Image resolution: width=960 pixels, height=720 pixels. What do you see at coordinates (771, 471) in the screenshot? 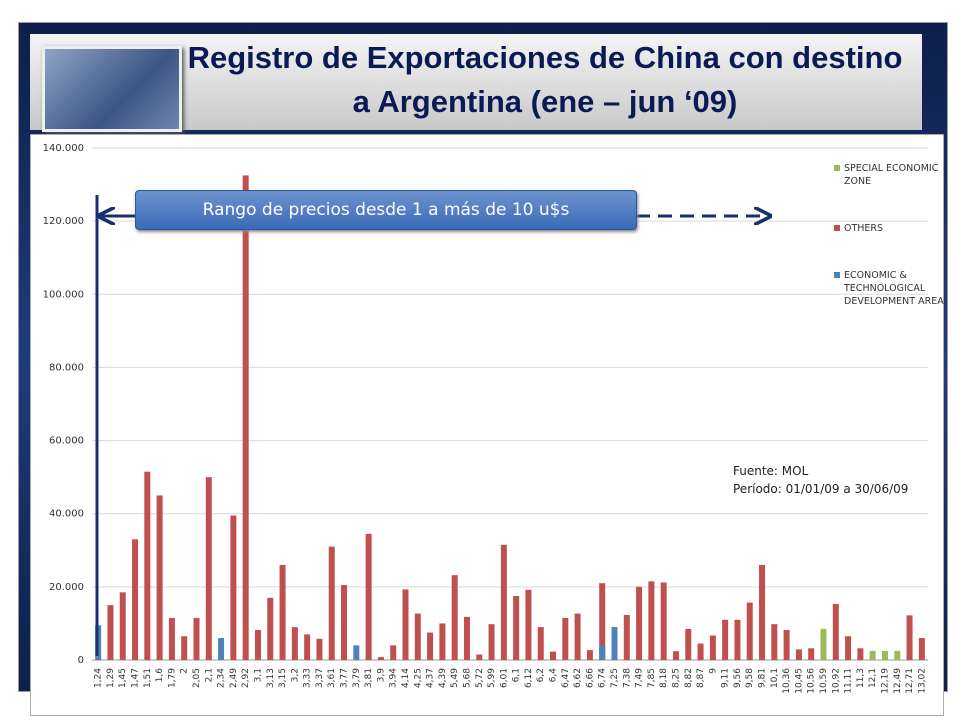
I see `source: Fuente: MOL` at bounding box center [771, 471].